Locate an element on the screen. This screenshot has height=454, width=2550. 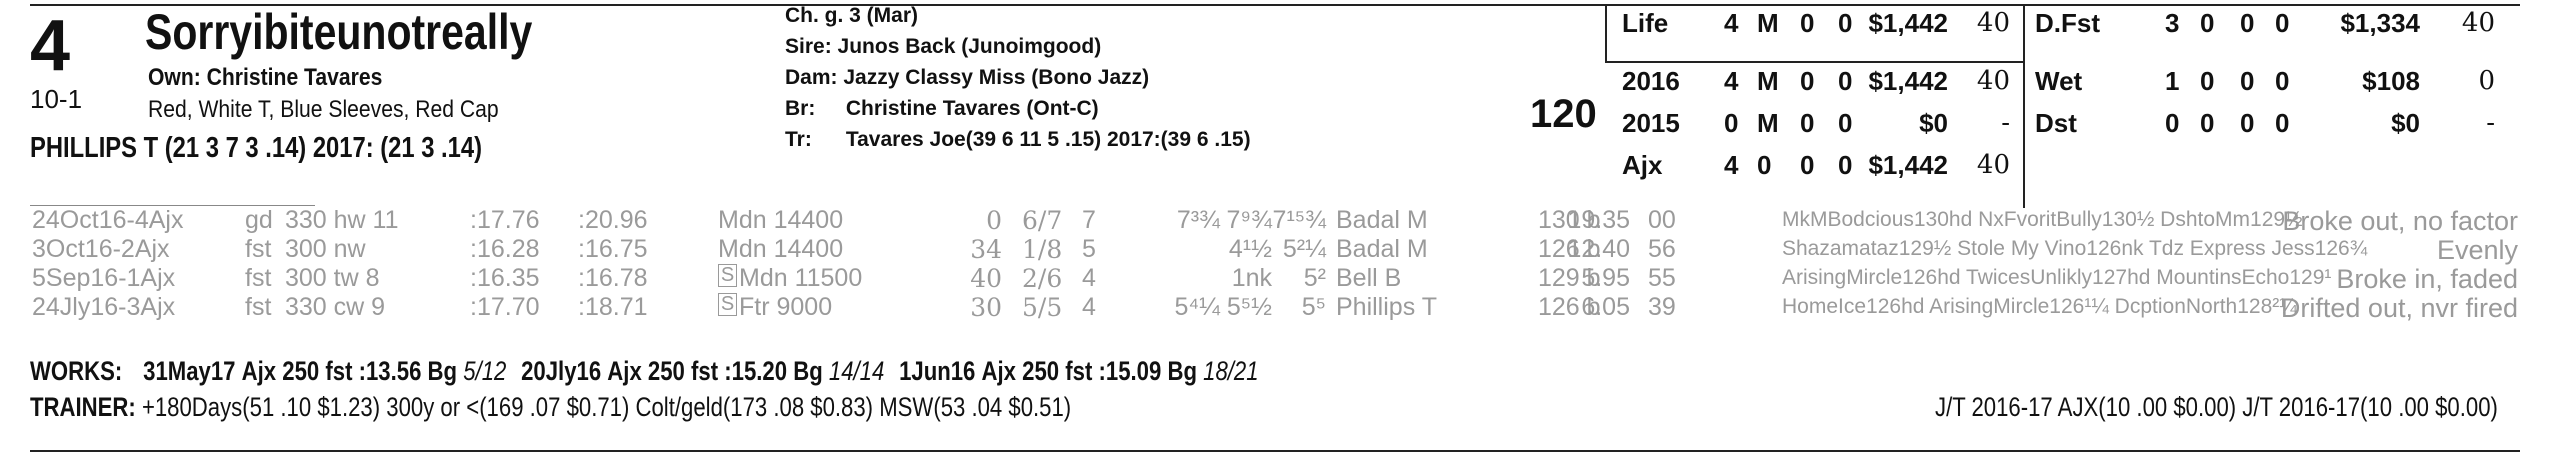
record-wins: 0 is located at coordinates (1764, 165).